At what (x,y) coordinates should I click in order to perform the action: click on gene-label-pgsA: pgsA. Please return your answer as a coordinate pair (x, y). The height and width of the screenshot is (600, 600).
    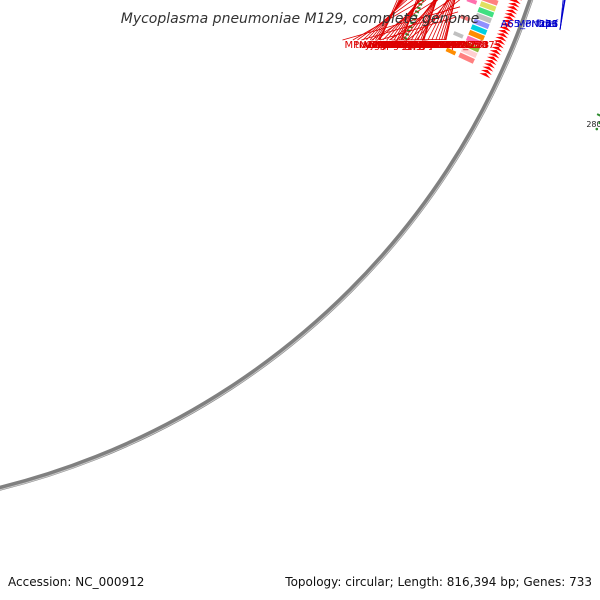
    Looking at the image, I should click on (425, 45).